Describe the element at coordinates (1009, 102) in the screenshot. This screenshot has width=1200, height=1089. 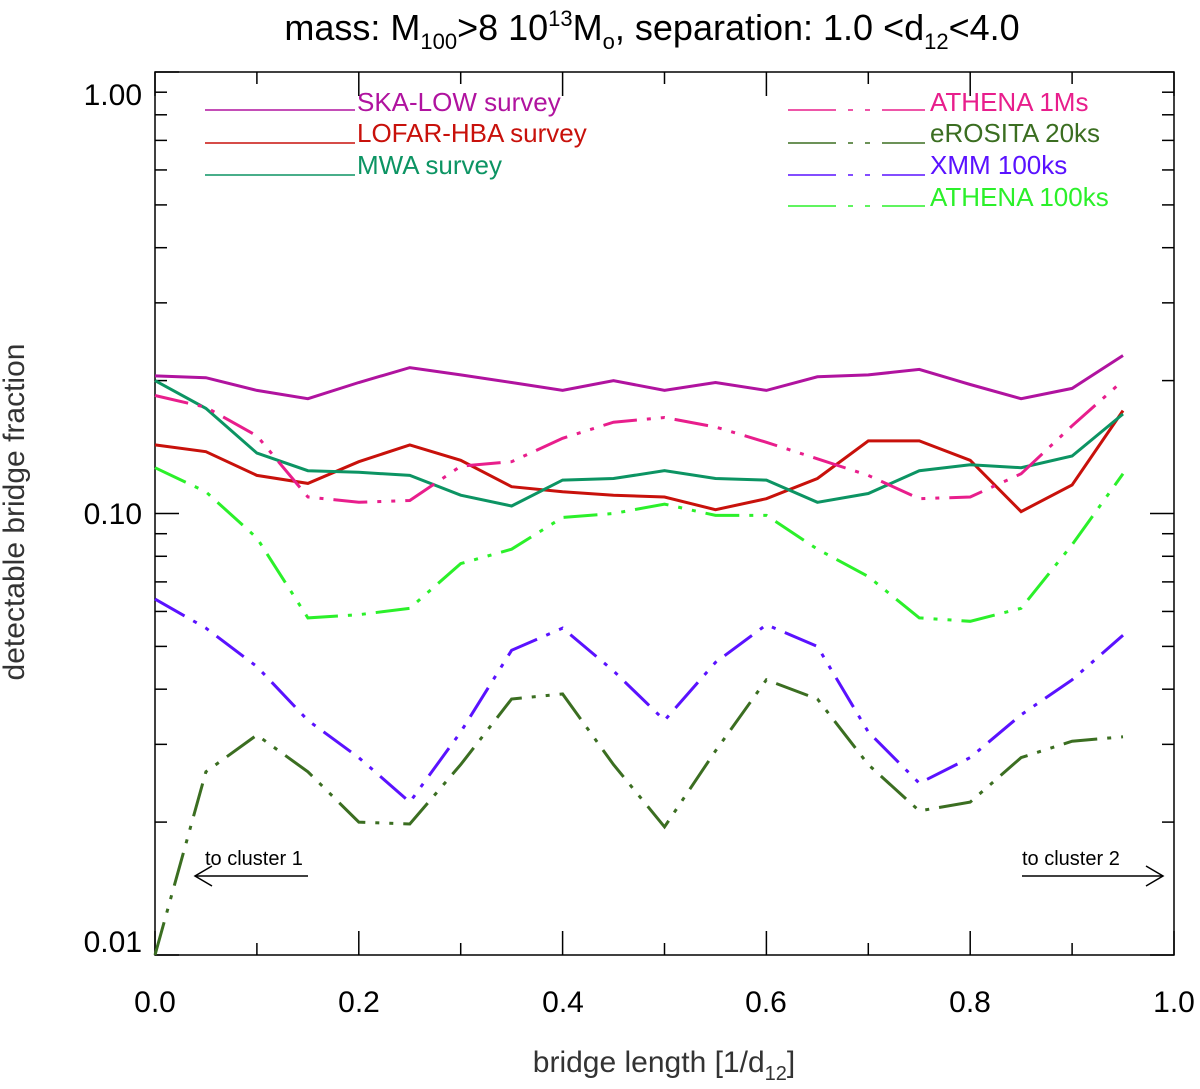
I see `legend-label-athena-1ms: ATHENA 1Ms` at that location.